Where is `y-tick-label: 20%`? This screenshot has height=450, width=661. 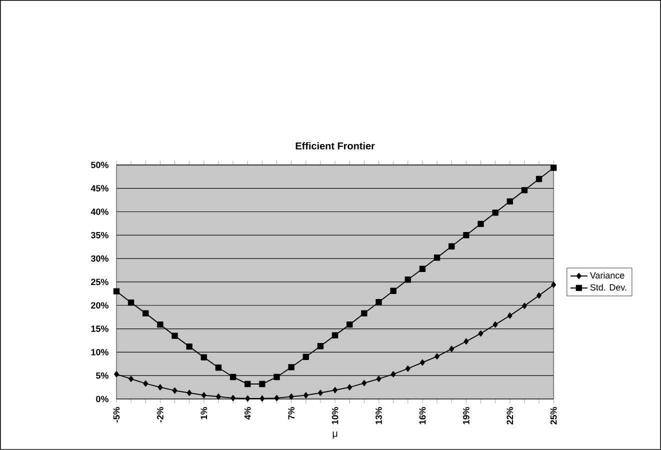
y-tick-label: 20% is located at coordinates (99, 305).